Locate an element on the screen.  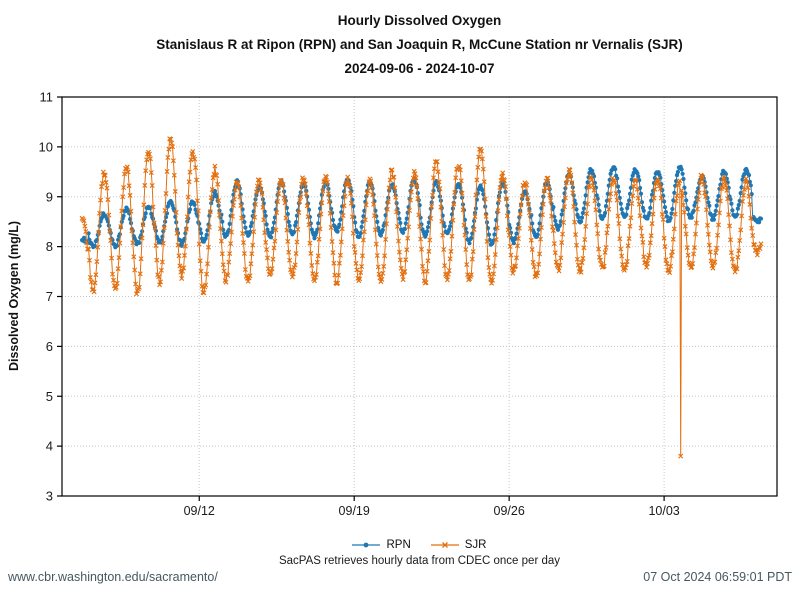
x-tick-label: 09/19 is located at coordinates (354, 511).